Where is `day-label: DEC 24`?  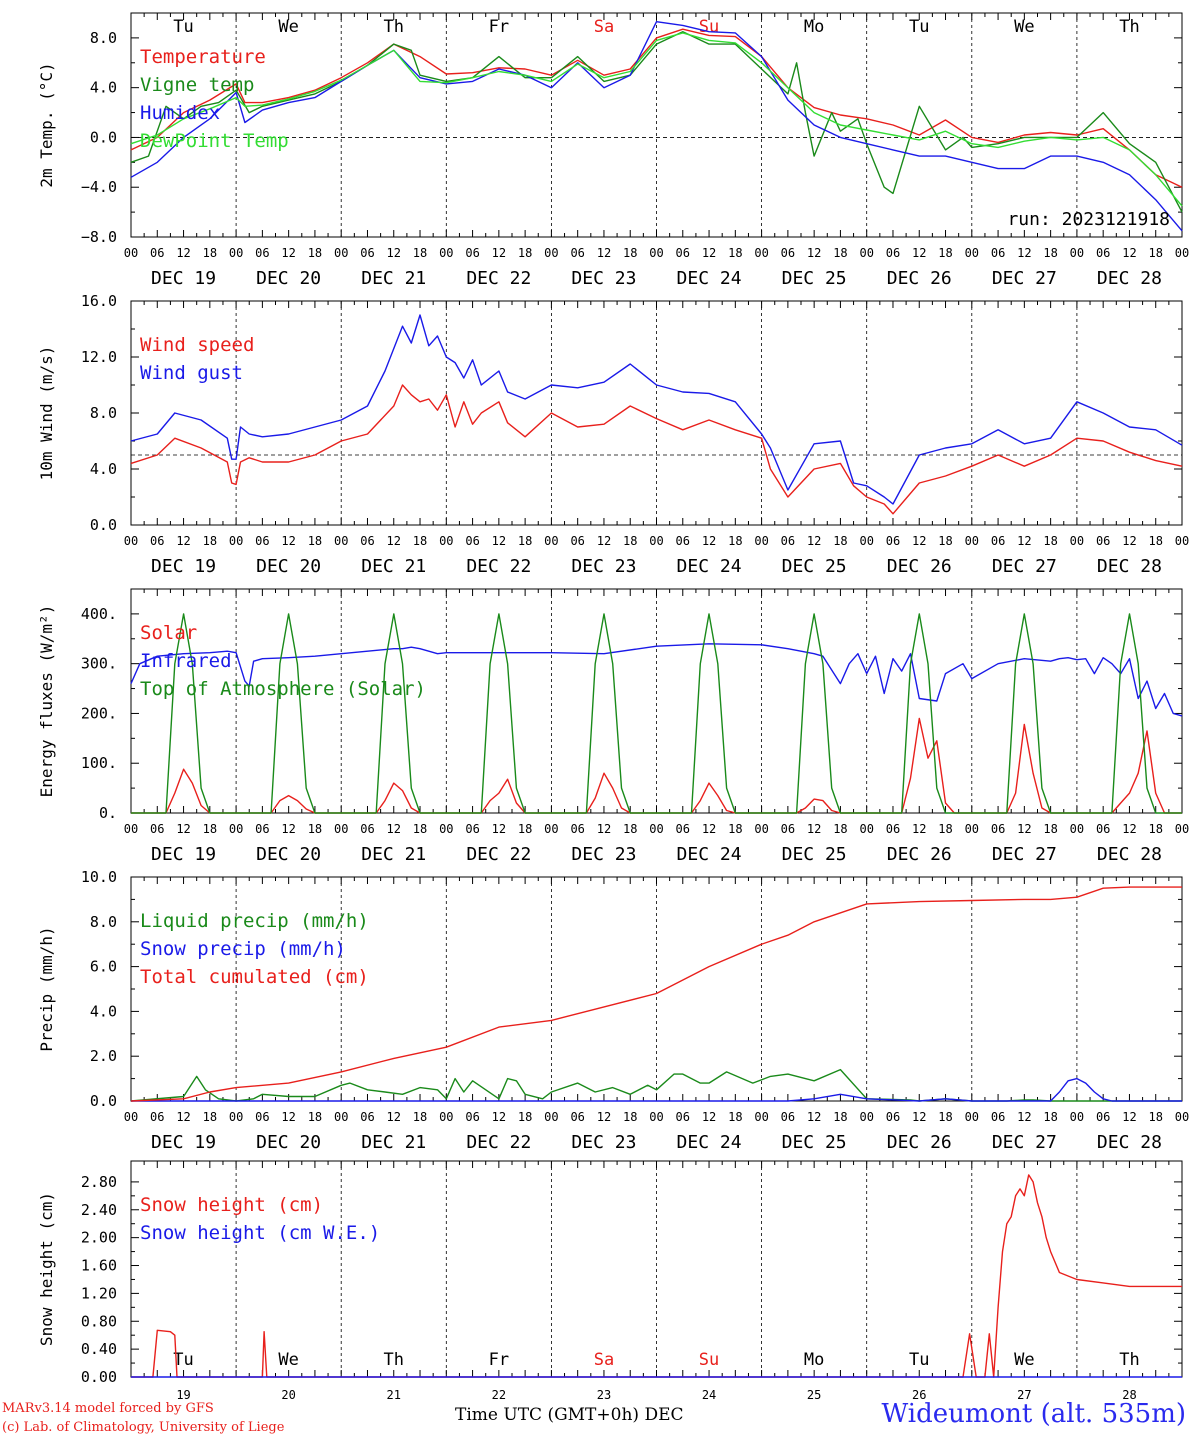
day-label: DEC 24 is located at coordinates (709, 566).